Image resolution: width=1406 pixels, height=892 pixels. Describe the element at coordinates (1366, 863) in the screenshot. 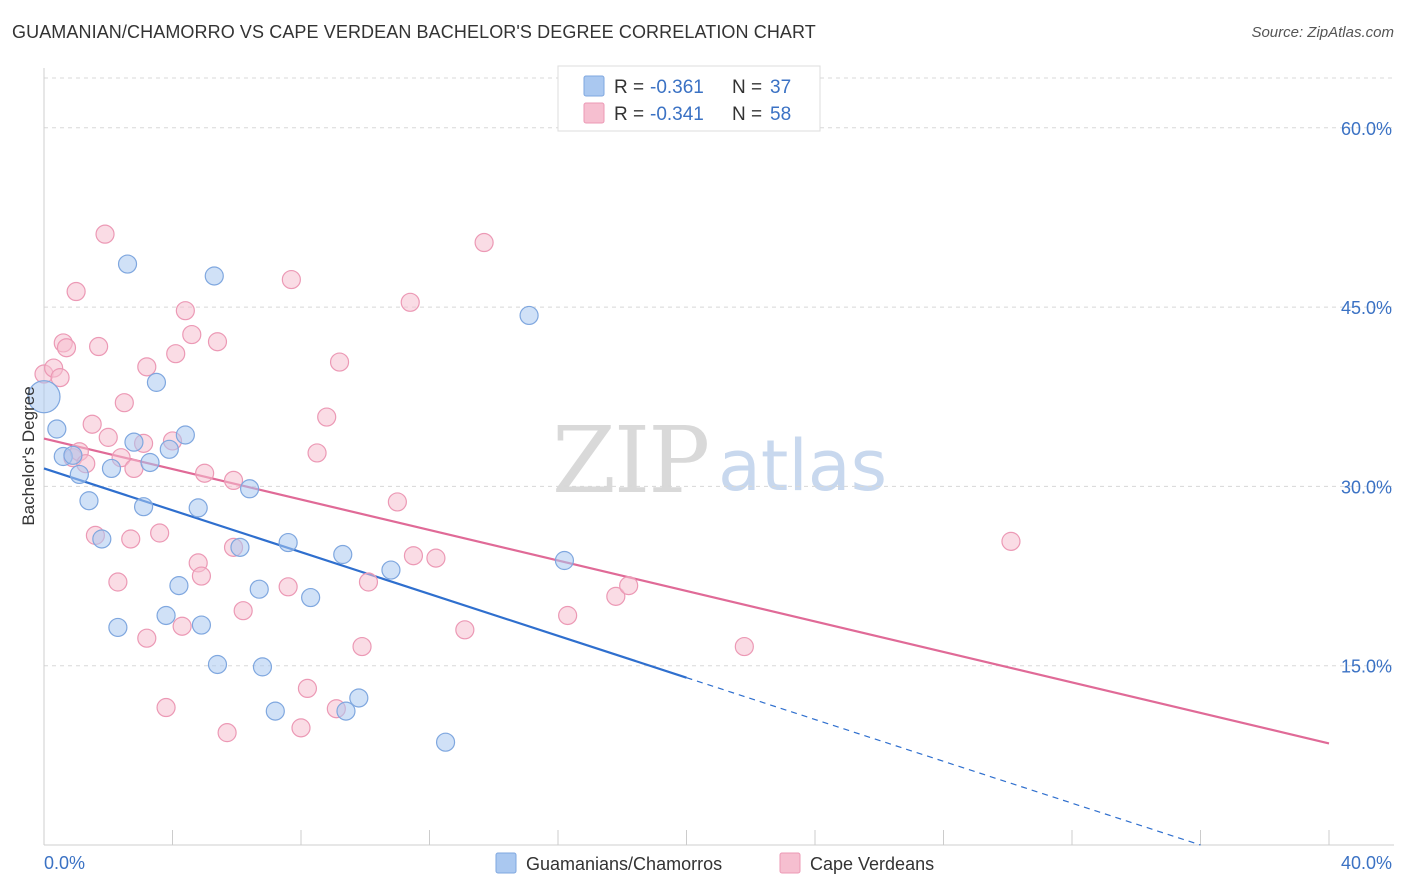

I see `x-tick-label-max: 40.0%` at that location.